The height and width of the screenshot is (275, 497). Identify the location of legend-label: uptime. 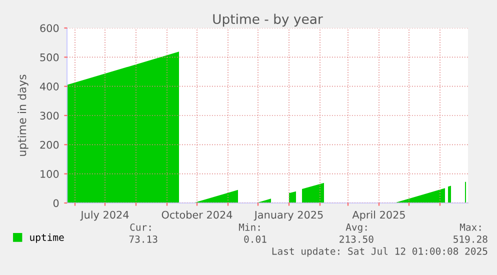
(47, 238).